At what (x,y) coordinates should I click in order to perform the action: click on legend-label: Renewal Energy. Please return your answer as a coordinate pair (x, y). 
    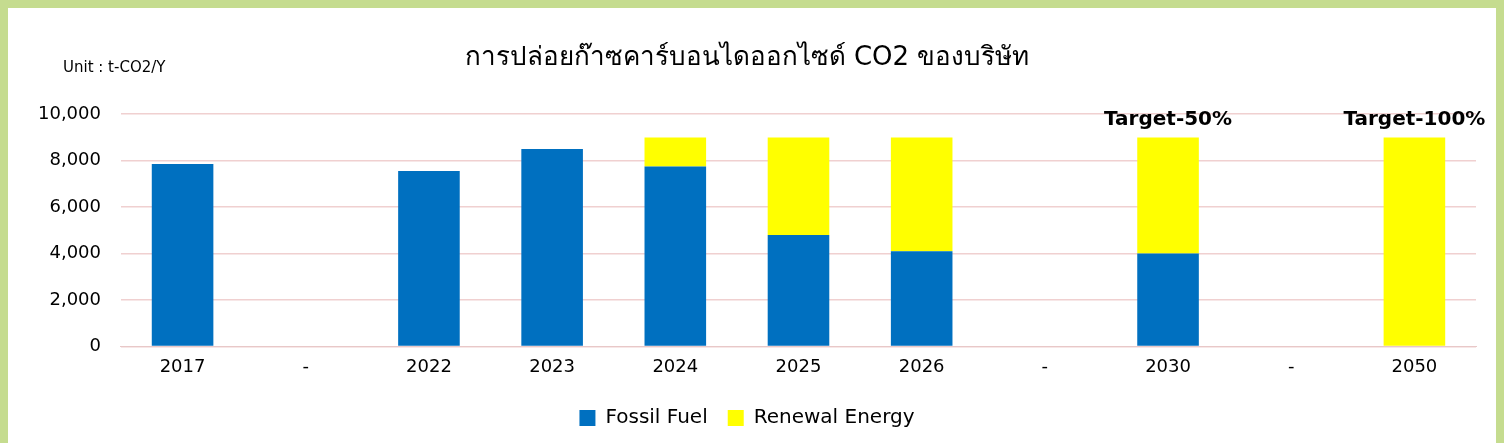
    Looking at the image, I should click on (834, 416).